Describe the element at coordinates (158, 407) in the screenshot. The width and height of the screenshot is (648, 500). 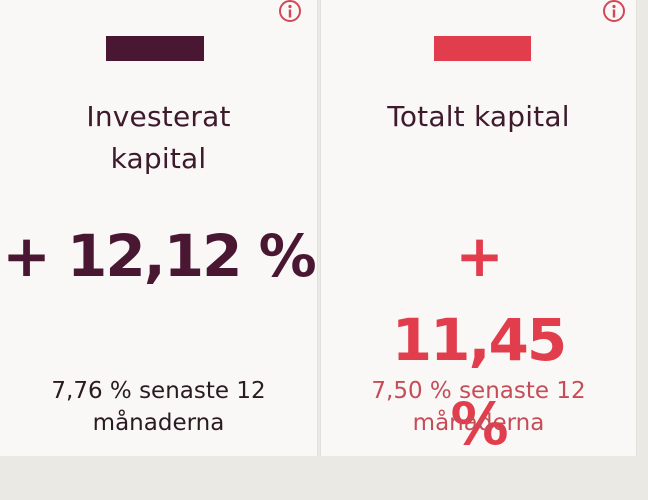
I see `twelve-month-note: 7,76 % senaste 12 månaderna` at that location.